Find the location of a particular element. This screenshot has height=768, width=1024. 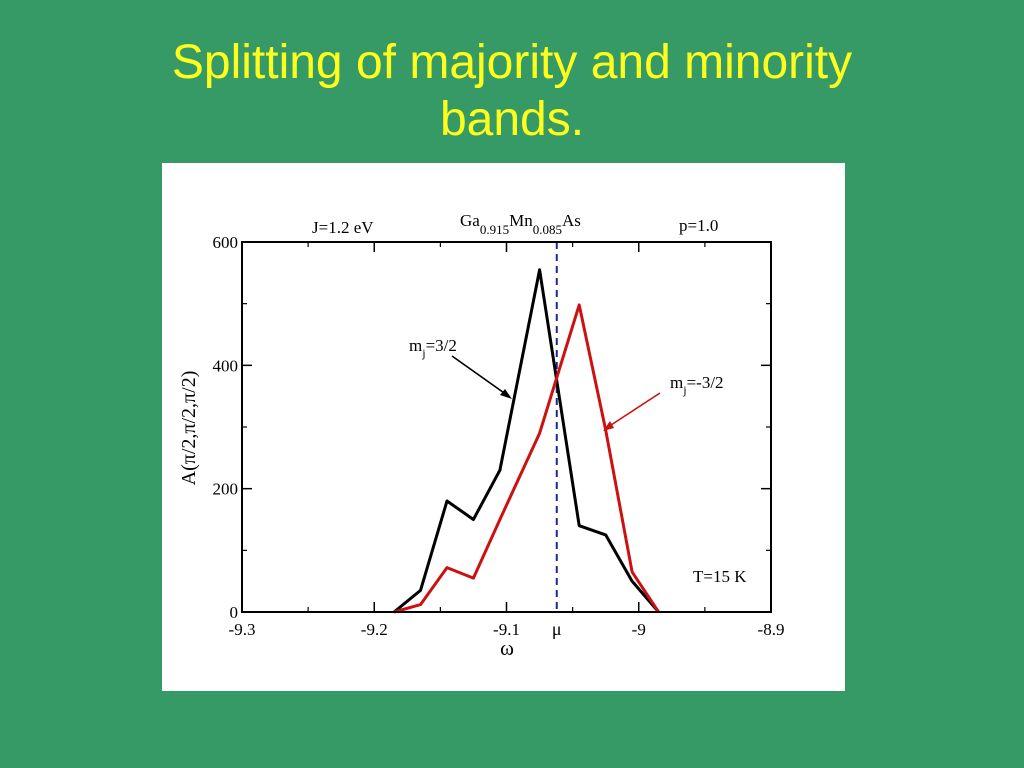

header-left-label: J=1.2 eV is located at coordinates (343, 227).